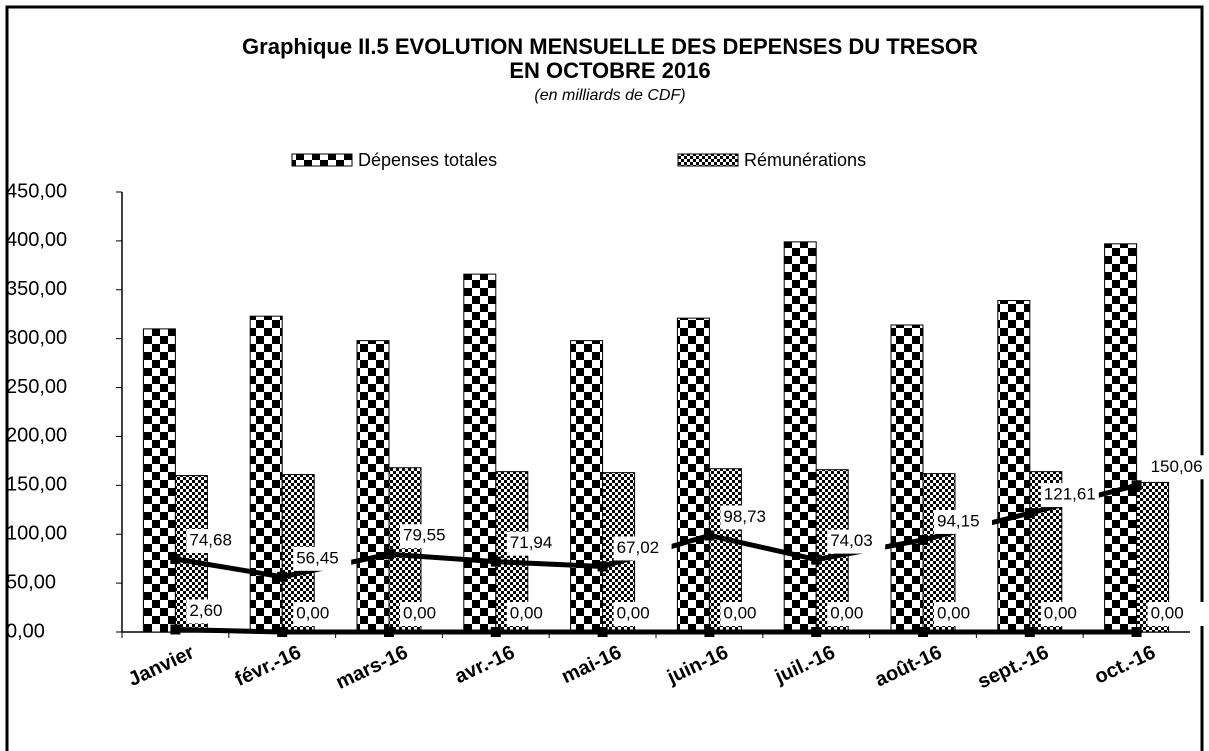  What do you see at coordinates (805, 664) in the screenshot?
I see `x-tick-label: juil.-16` at bounding box center [805, 664].